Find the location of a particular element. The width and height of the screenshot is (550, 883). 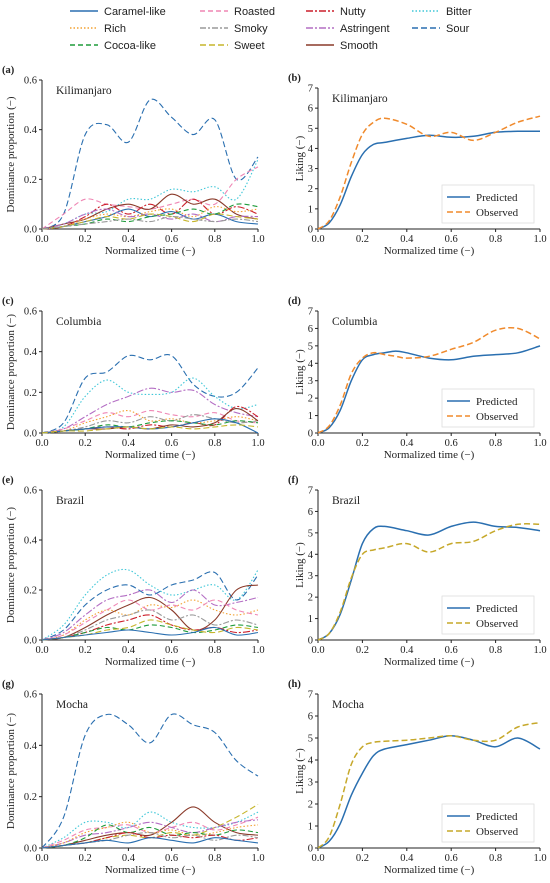

legend-label: Smoky is located at coordinates (251, 29).